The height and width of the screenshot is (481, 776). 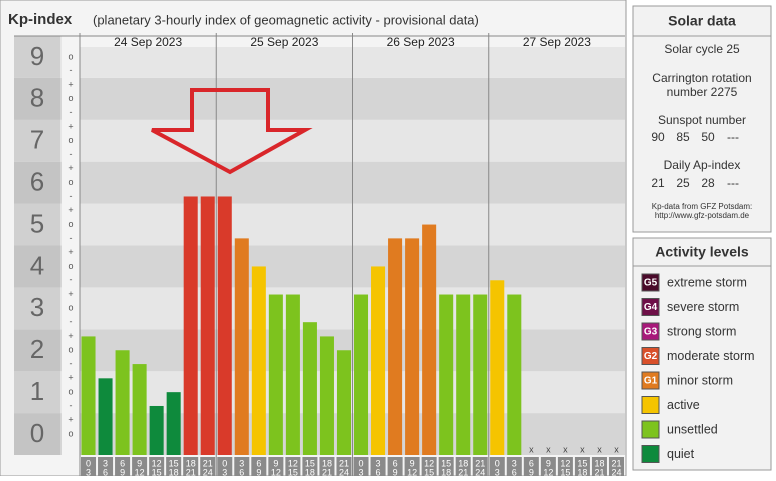 I want to click on solar-text: Daily Ap-index, so click(x=702, y=165).